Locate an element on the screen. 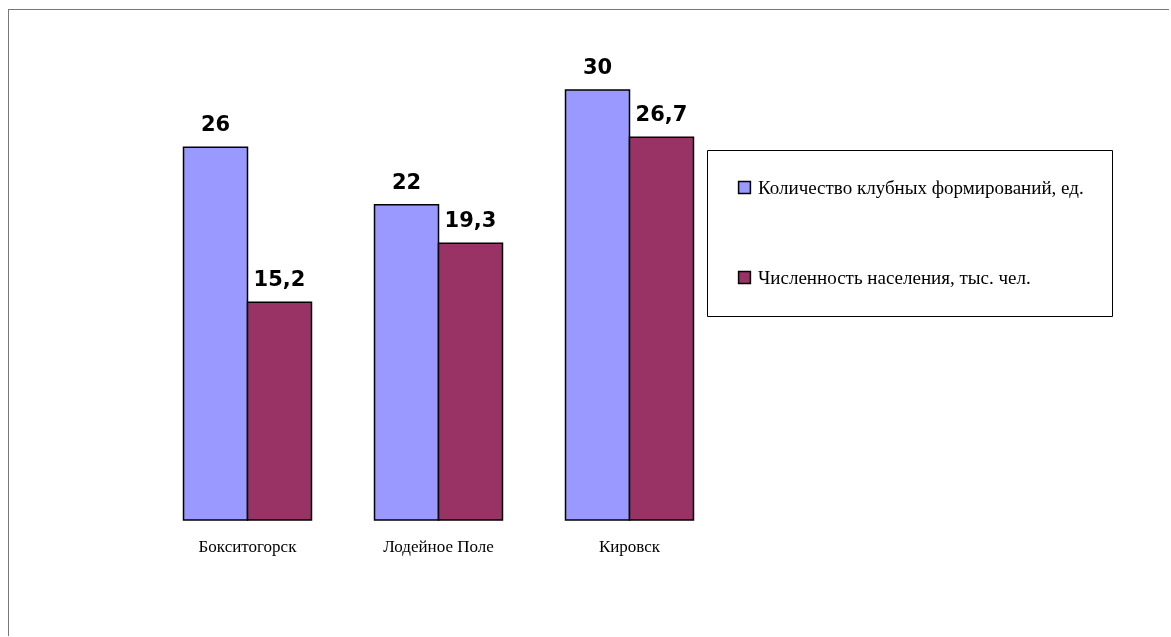 This screenshot has height=637, width=1171. data-label: 26 is located at coordinates (215, 124).